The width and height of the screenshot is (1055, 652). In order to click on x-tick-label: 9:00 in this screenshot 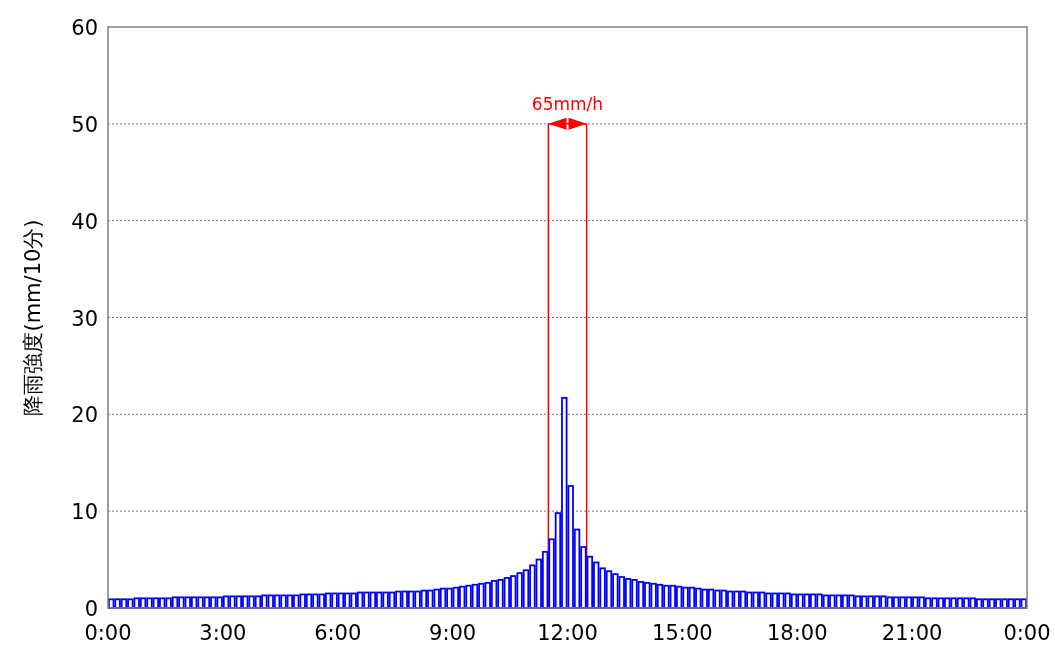, I will do `click(453, 633)`.